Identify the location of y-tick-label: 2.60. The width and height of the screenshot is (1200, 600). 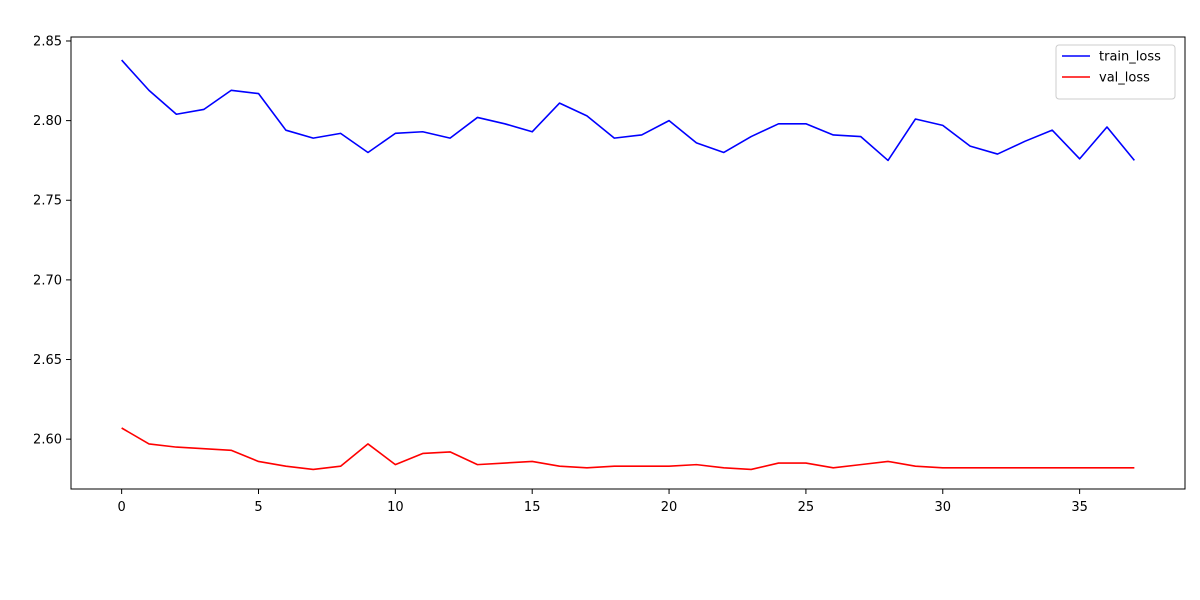
(47, 440).